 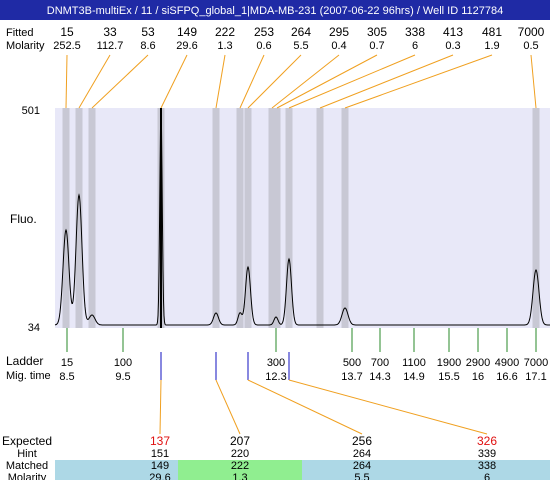 I want to click on peak-molarity: 0.3, so click(x=452, y=46).